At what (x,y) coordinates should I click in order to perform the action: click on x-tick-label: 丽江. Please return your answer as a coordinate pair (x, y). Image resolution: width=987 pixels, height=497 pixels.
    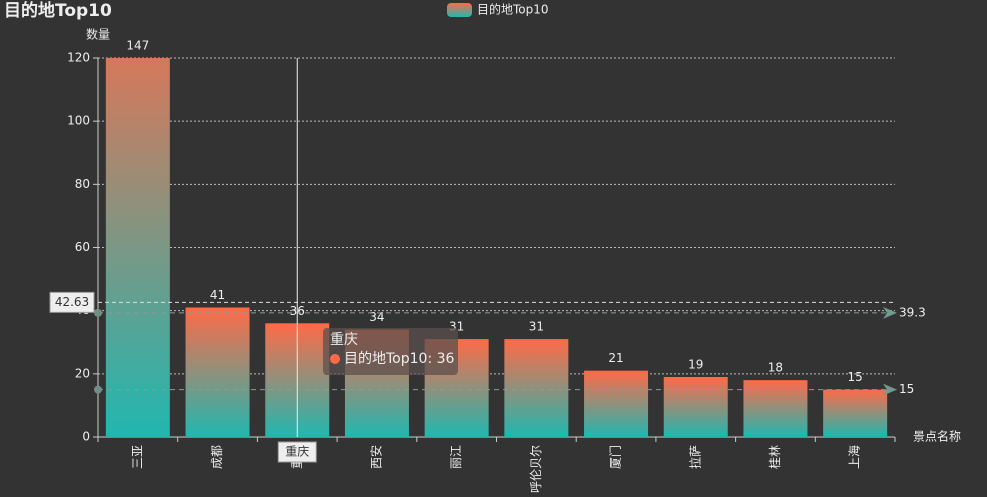
    Looking at the image, I should click on (456, 457).